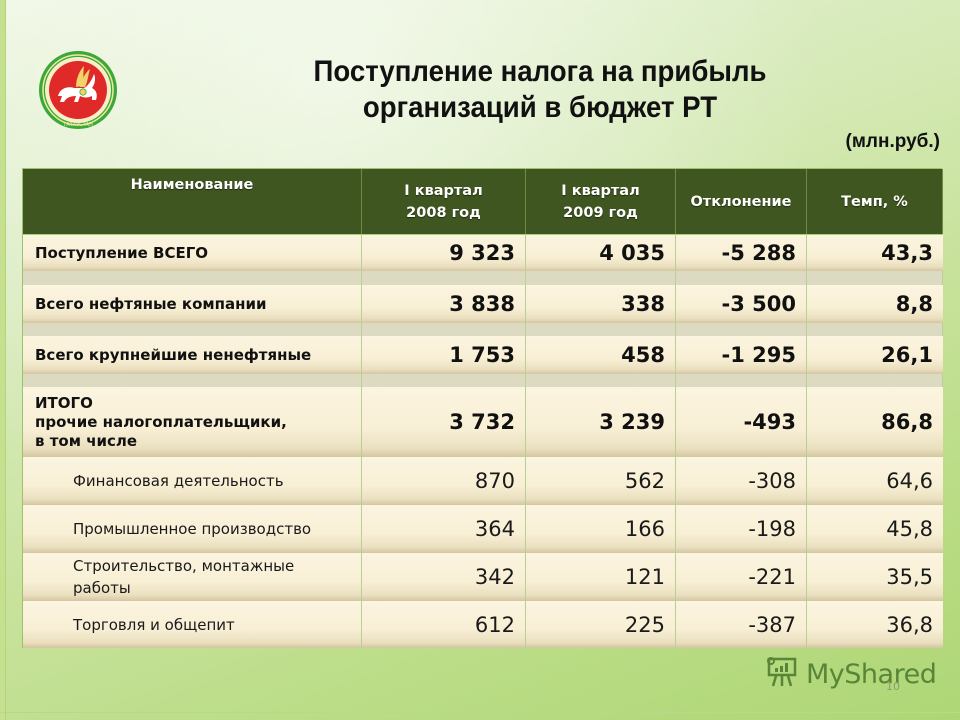 This screenshot has width=960, height=720. What do you see at coordinates (601, 422) in the screenshot?
I see `cell-q1-2009: 3 239` at bounding box center [601, 422].